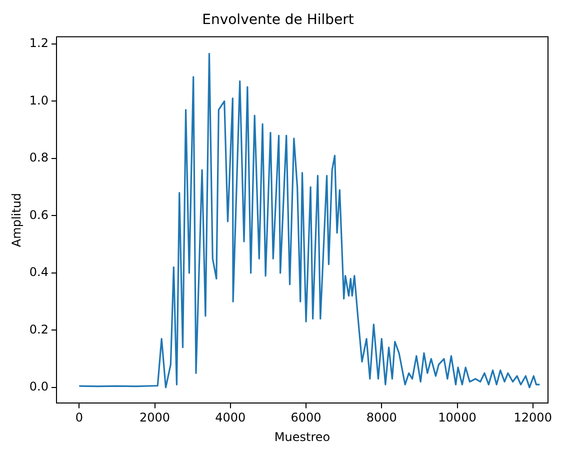  I want to click on y-tick-label: 0.8, so click(38, 157).